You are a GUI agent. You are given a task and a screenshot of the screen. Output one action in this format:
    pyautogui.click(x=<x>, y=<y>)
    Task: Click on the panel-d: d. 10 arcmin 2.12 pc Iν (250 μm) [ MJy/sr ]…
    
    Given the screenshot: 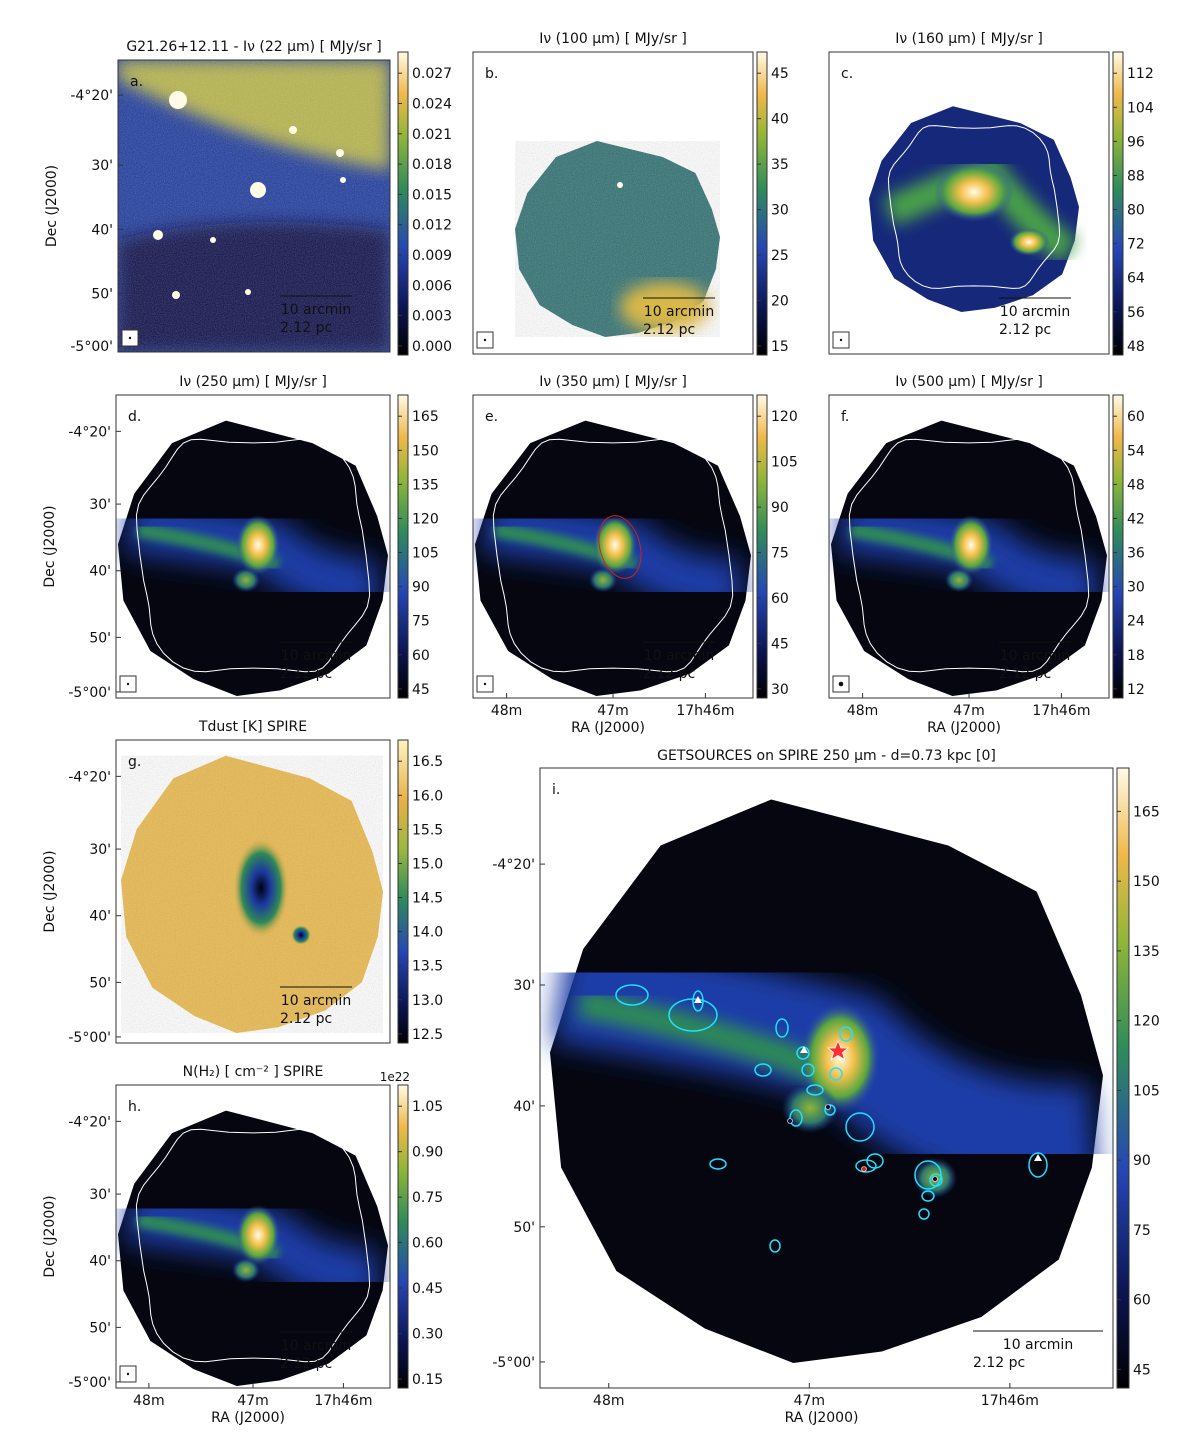 What is the action you would take?
    pyautogui.click(x=240, y=537)
    